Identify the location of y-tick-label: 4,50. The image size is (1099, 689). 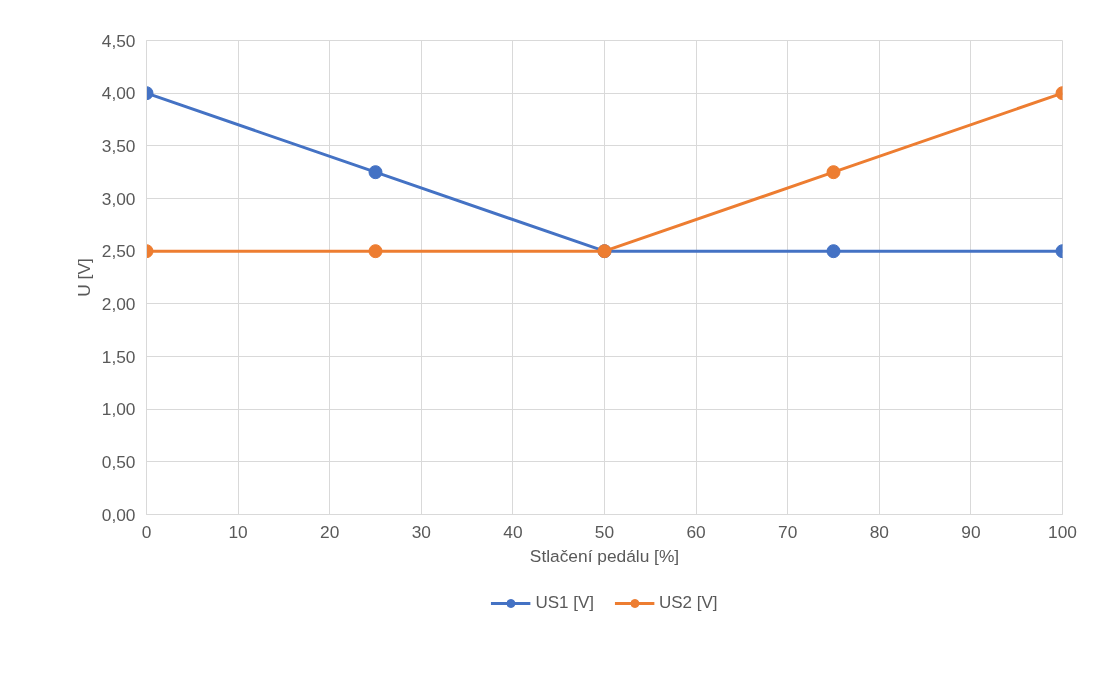
(118, 40).